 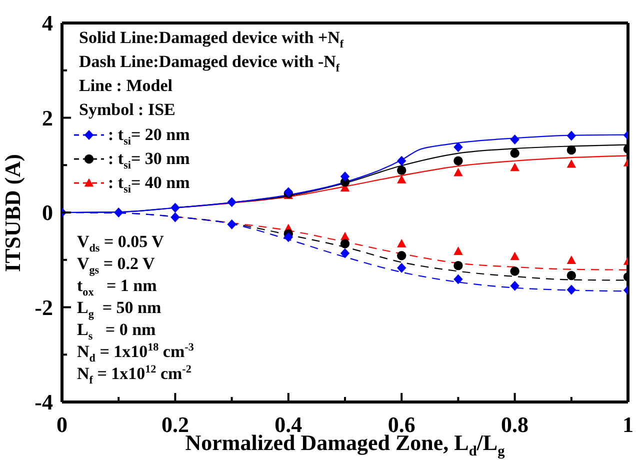 I want to click on annotation: V$_{ds}$ = 0.05 V, so click(x=120, y=243).